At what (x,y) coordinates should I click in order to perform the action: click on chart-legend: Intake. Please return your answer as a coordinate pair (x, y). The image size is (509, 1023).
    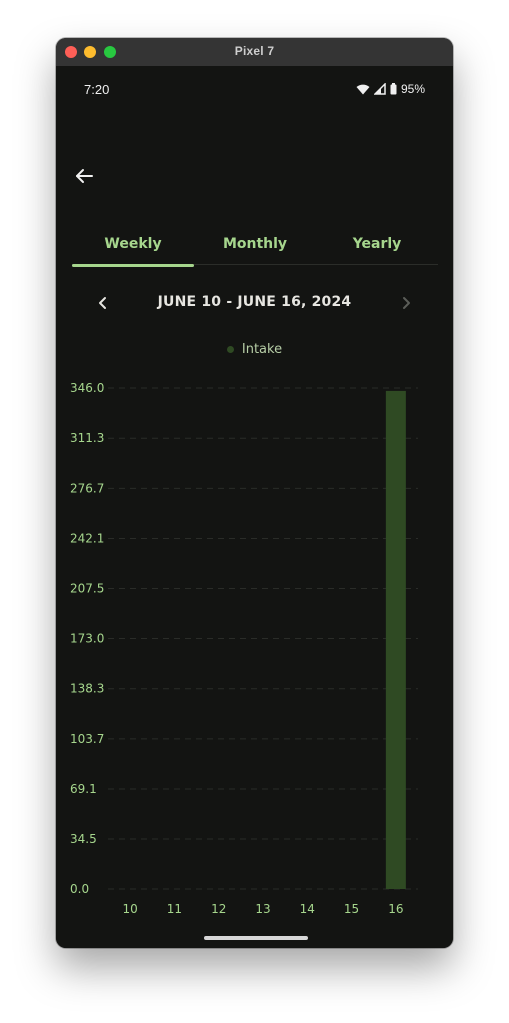
    Looking at the image, I should click on (254, 349).